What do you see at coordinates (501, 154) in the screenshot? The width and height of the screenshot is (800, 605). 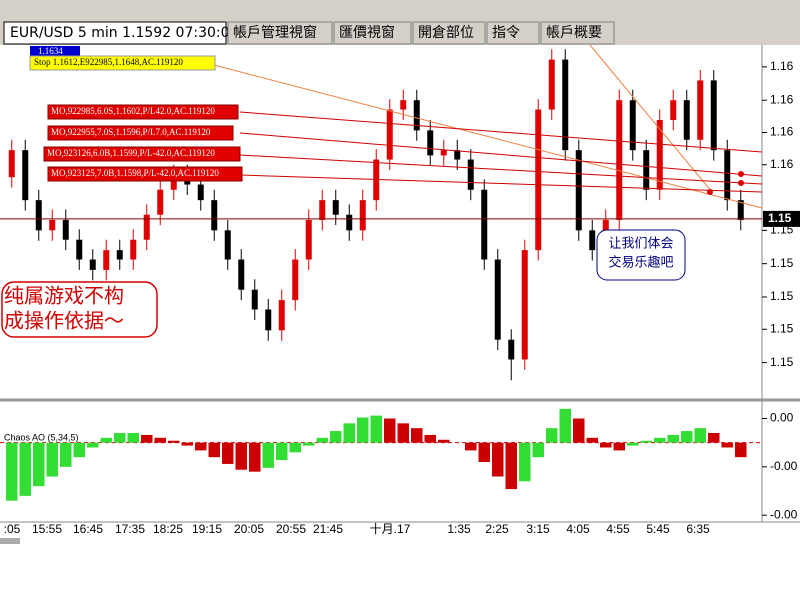 I see `order-line` at bounding box center [501, 154].